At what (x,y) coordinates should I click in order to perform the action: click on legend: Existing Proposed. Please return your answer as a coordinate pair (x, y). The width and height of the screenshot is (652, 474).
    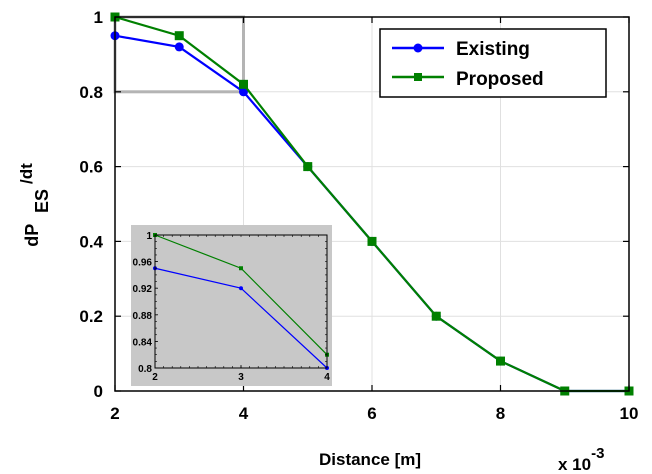
    Looking at the image, I should click on (493, 63).